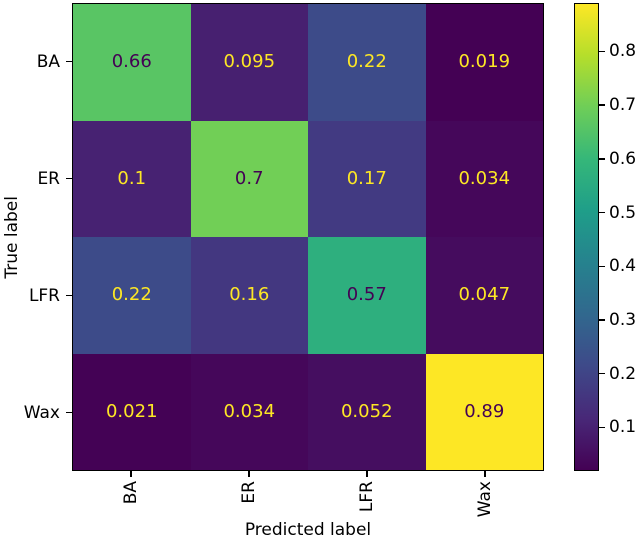 This screenshot has width=640, height=543. I want to click on heatmap-cell-ER-Wax: 0.034, so click(484, 178).